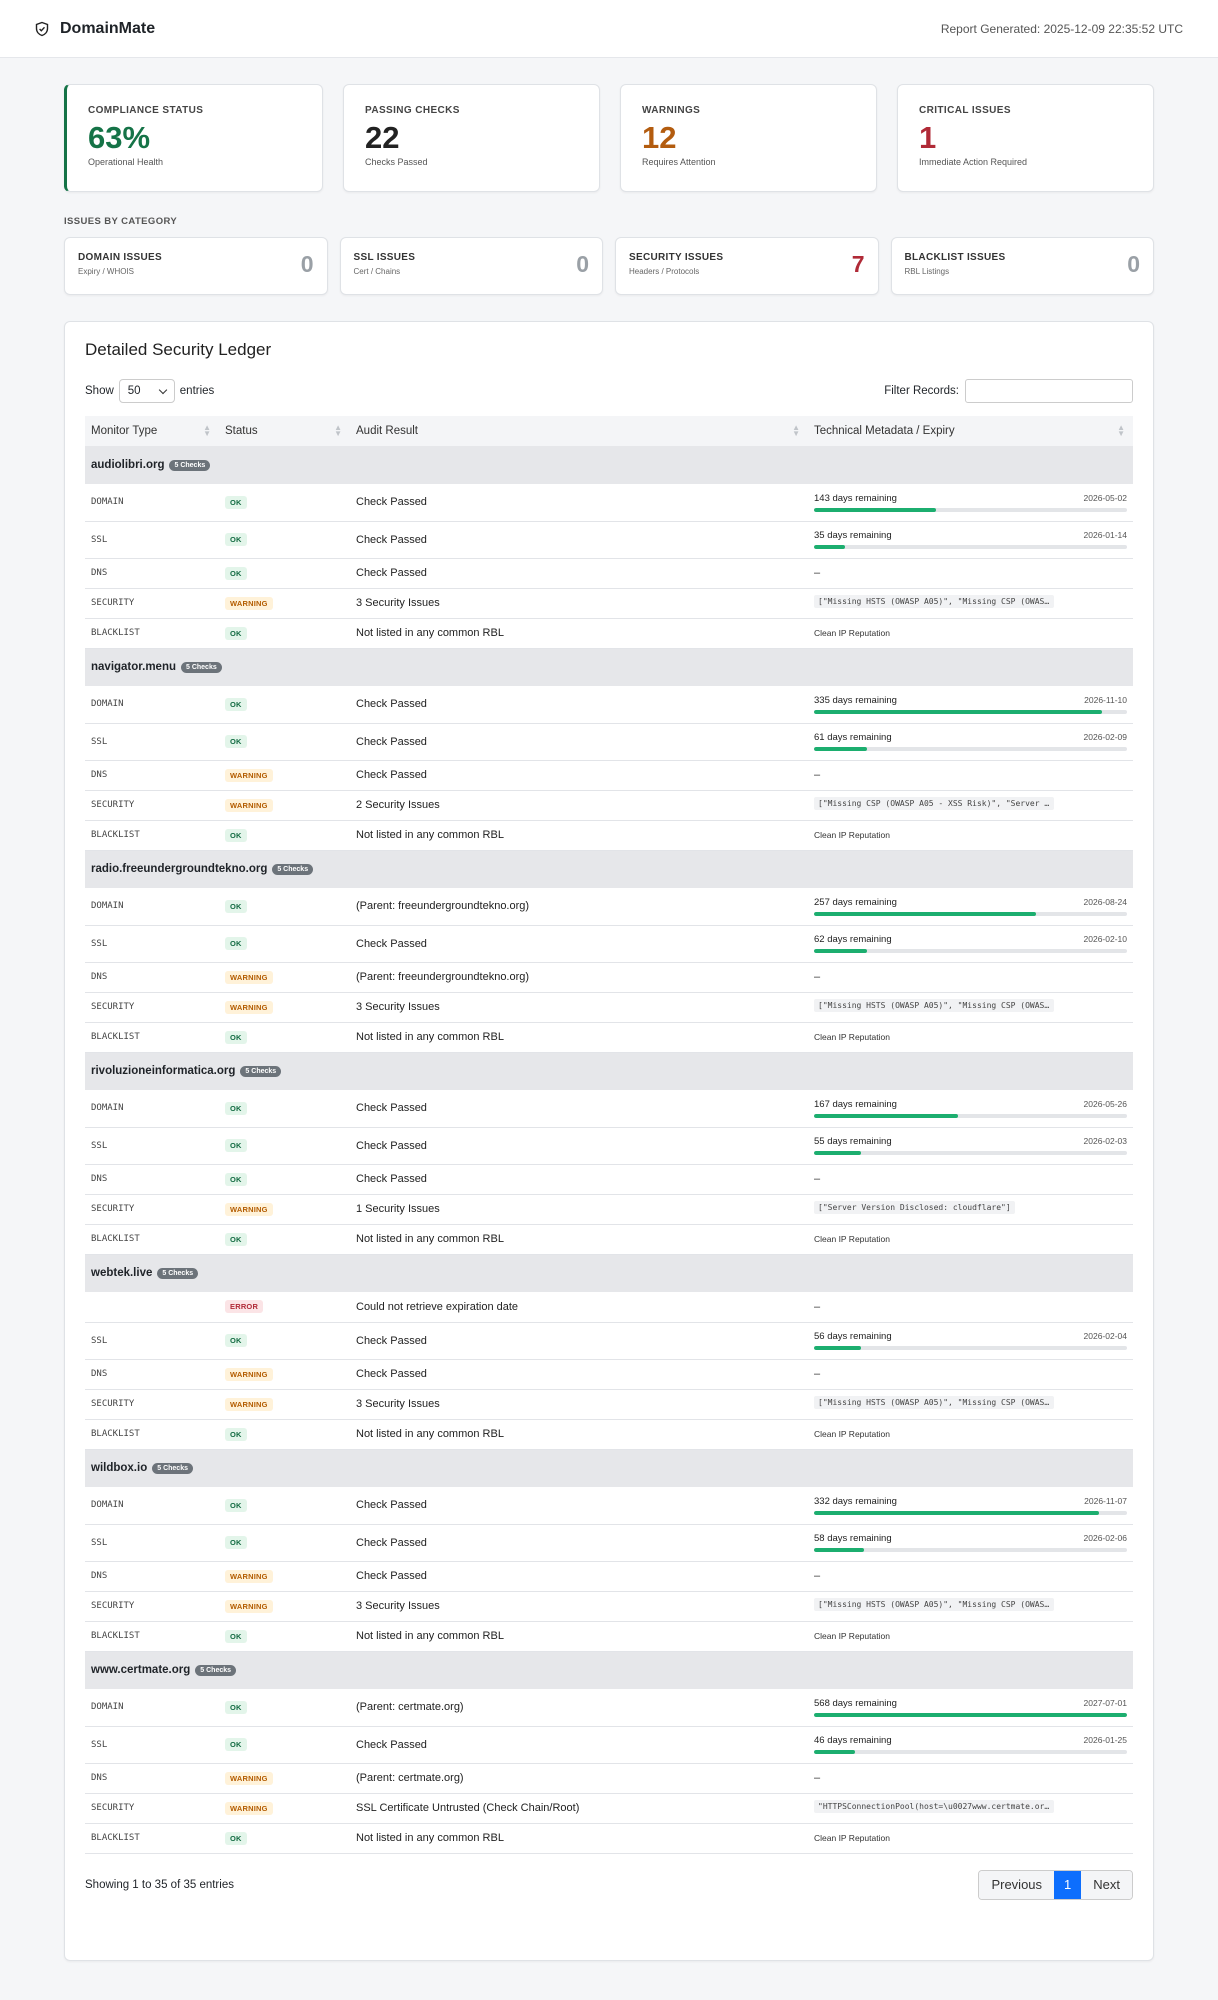 This screenshot has height=2000, width=1218. Describe the element at coordinates (609, 465) in the screenshot. I see `group-cell: audiolibri.org 5 Checks` at that location.